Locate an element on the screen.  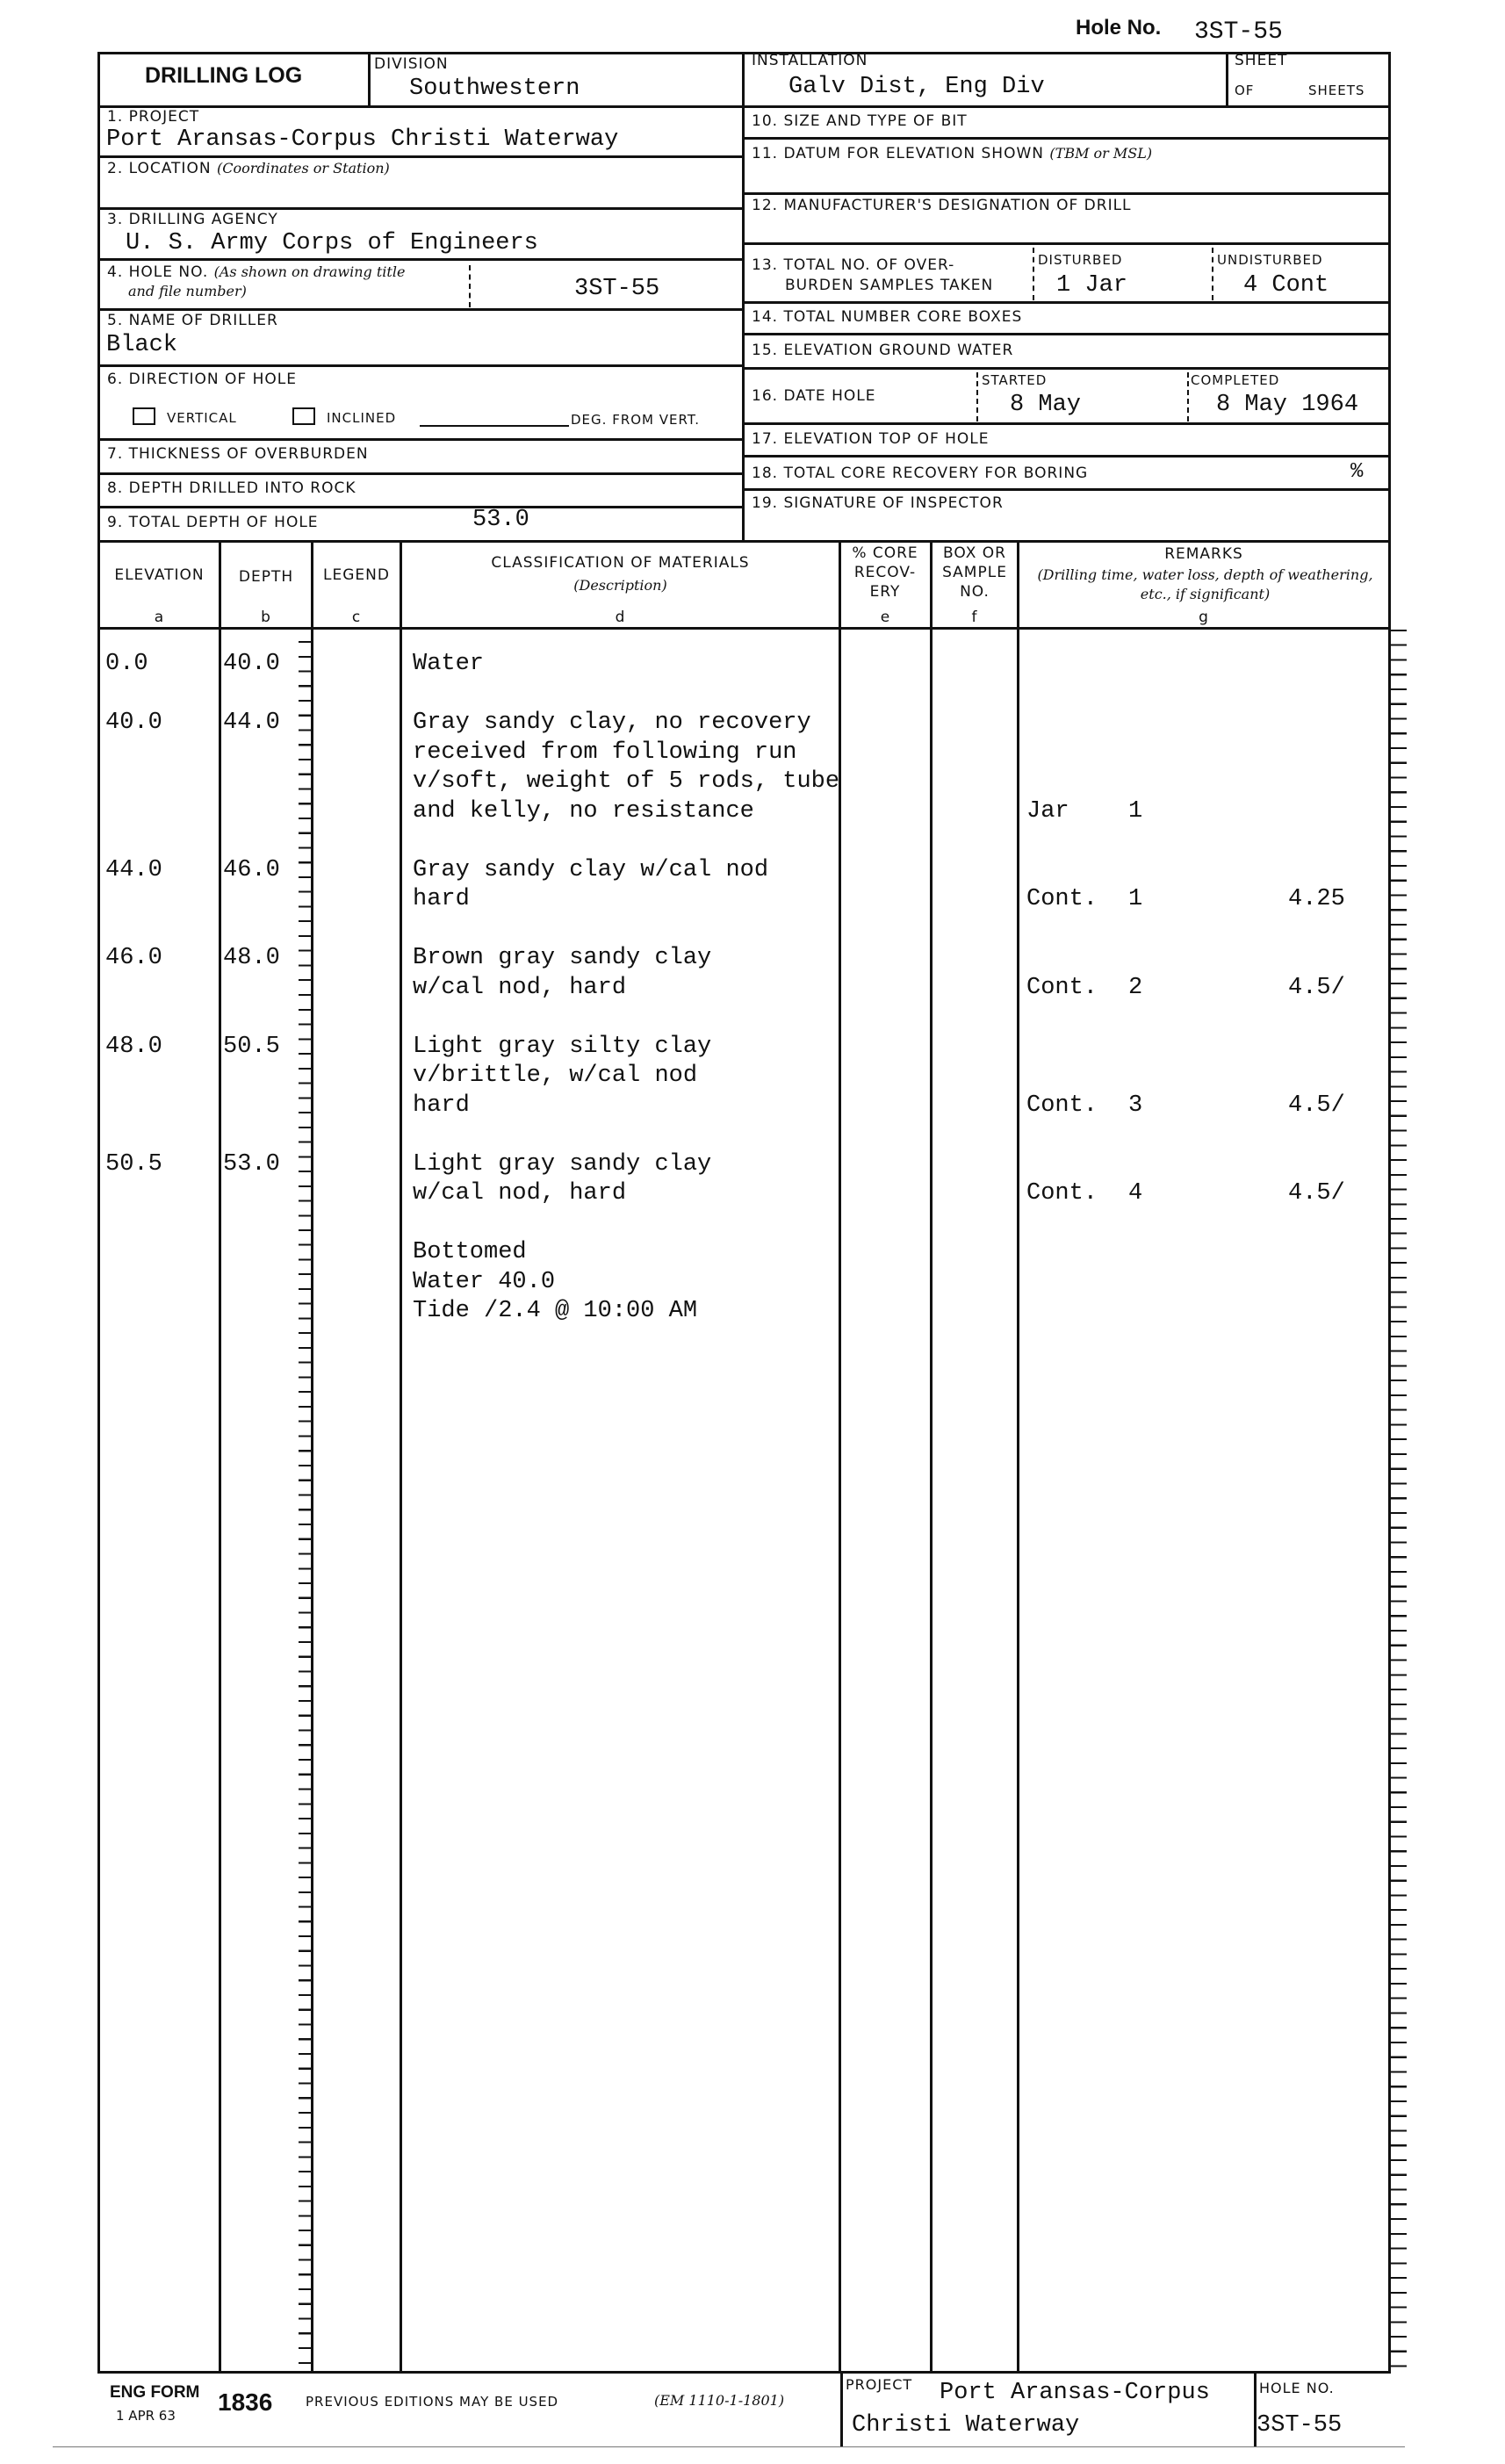
recovery-label: 18. TOTAL CORE RECOVERY FOR BORING is located at coordinates (921, 473).